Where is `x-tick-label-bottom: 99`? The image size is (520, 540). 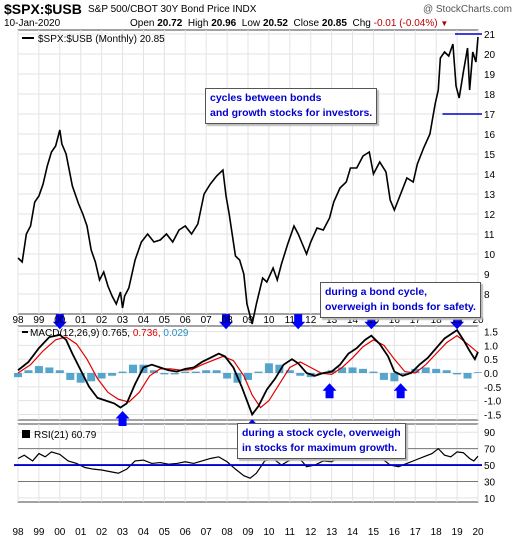 x-tick-label-bottom: 99 is located at coordinates (39, 532).